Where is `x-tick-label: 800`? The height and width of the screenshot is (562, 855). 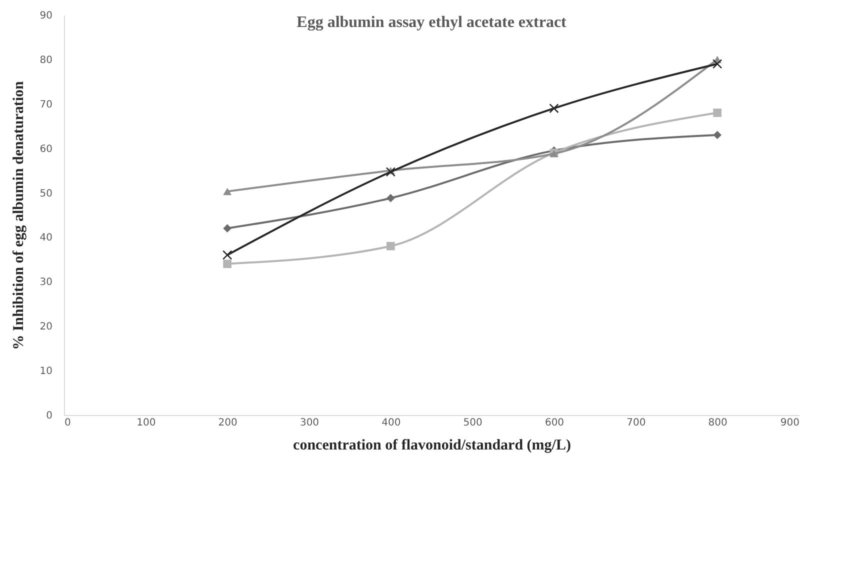
x-tick-label: 800 is located at coordinates (718, 423).